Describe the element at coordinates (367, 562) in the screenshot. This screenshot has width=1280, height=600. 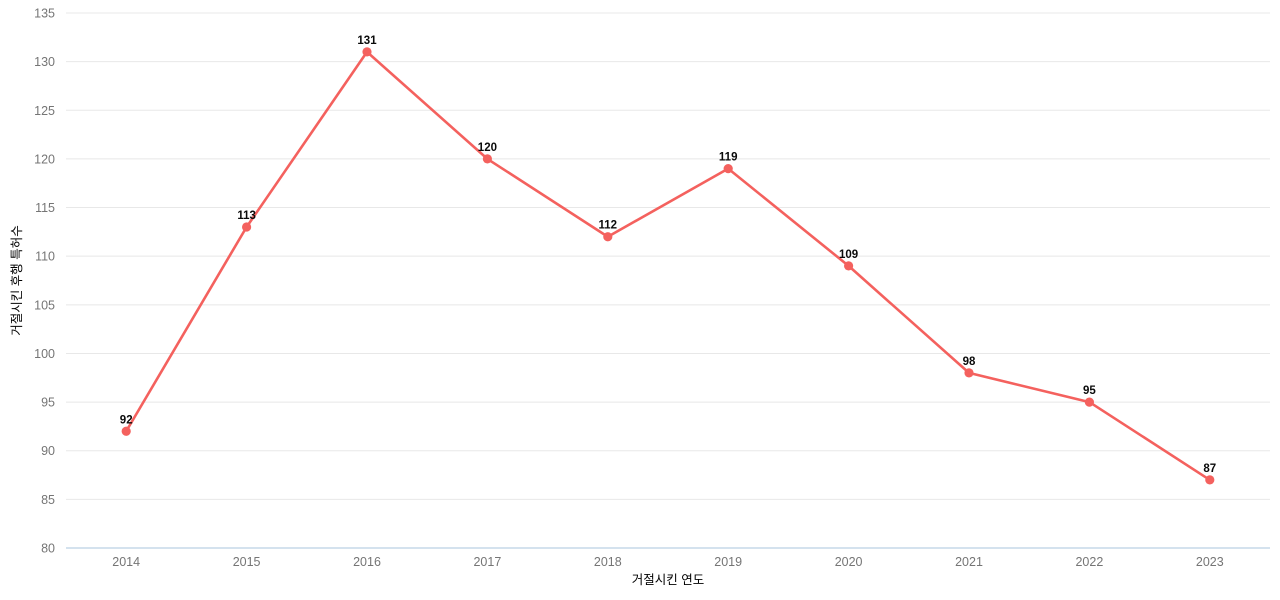
I see `x-tick-label: 2016` at that location.